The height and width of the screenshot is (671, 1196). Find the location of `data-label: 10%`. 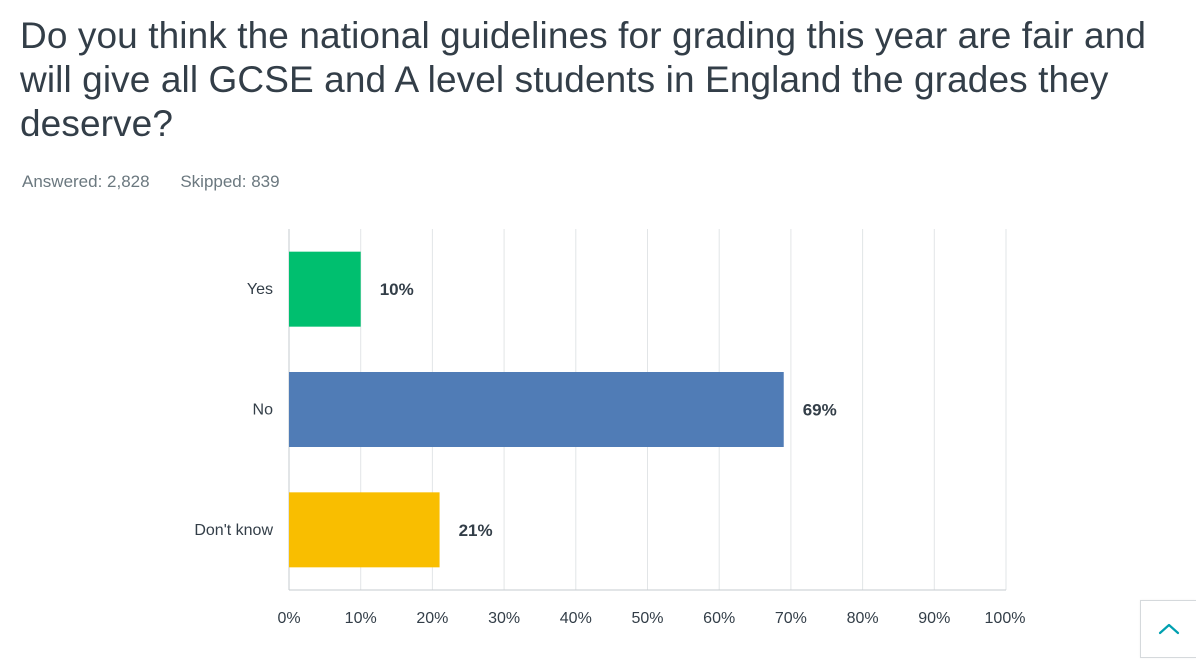

data-label: 10% is located at coordinates (397, 289).